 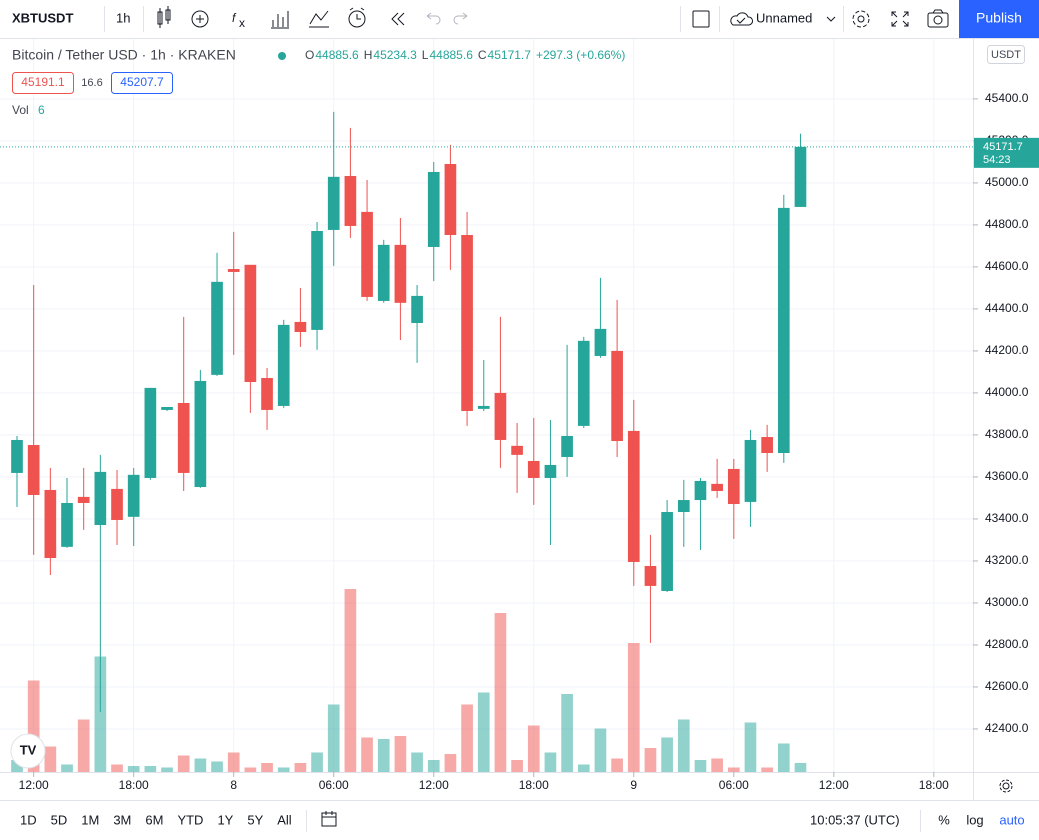 What do you see at coordinates (190, 819) in the screenshot?
I see `range-button: YTD` at bounding box center [190, 819].